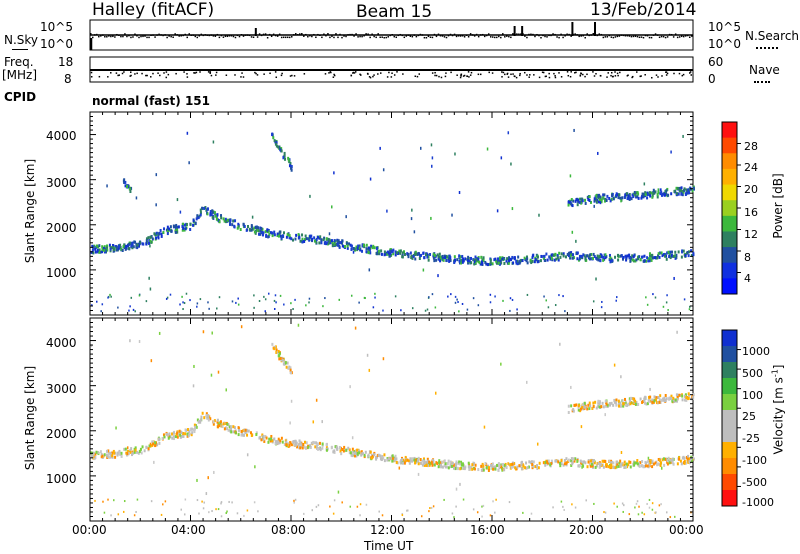 The image size is (800, 554). Describe the element at coordinates (20, 49) in the screenshot. I see `nsky-line` at that location.